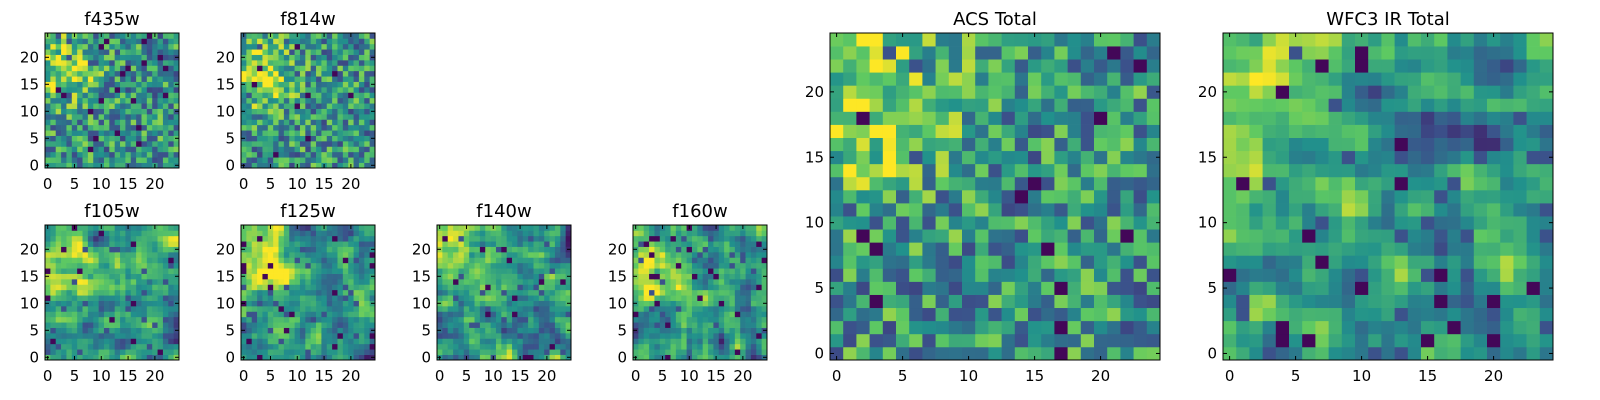 This screenshot has width=1600, height=400. I want to click on panel-title: ACS Total, so click(995, 19).